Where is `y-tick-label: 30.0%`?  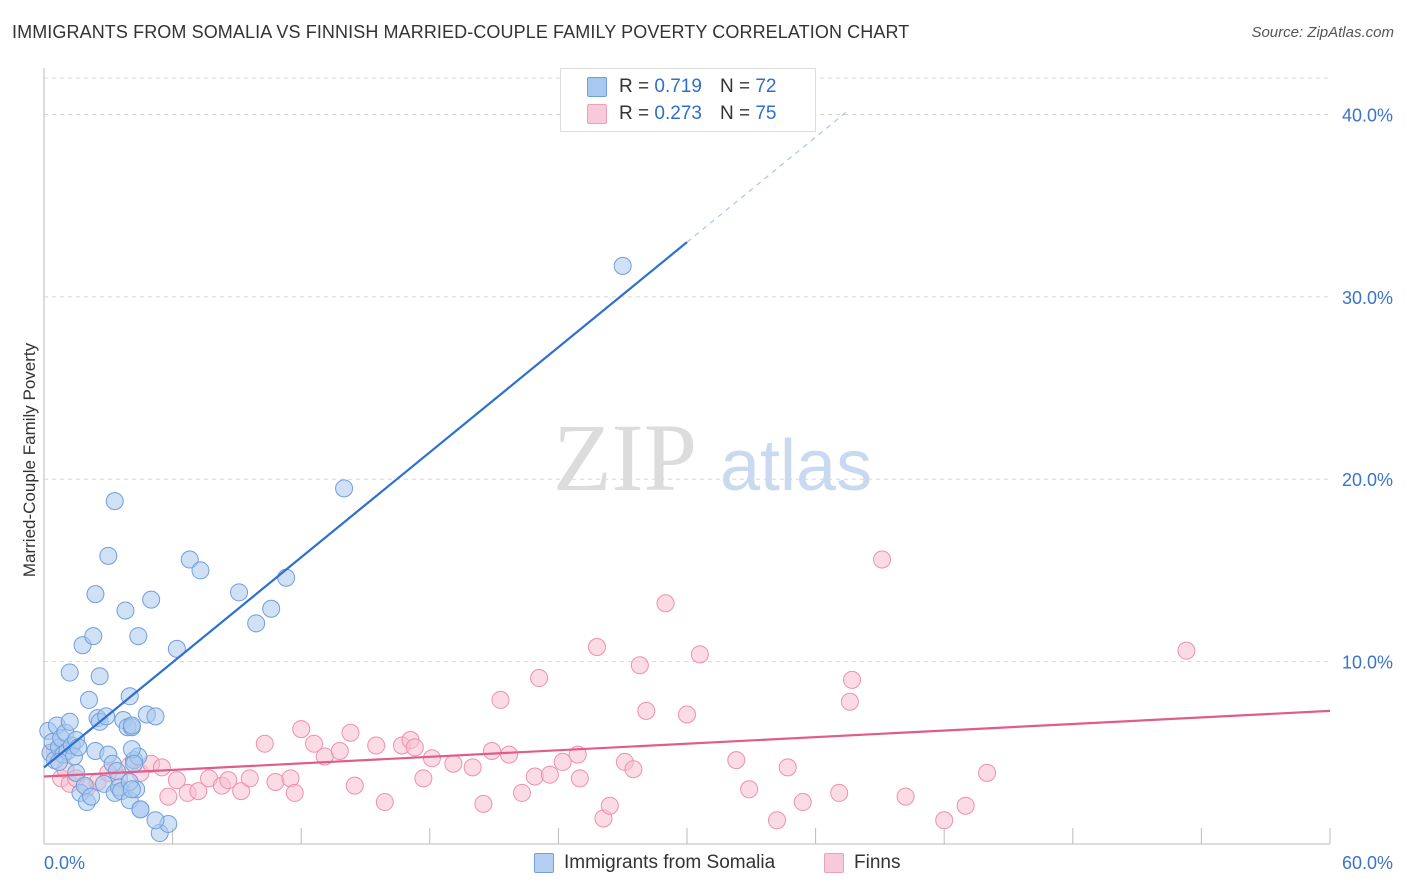
y-tick-label: 30.0% is located at coordinates (1367, 298).